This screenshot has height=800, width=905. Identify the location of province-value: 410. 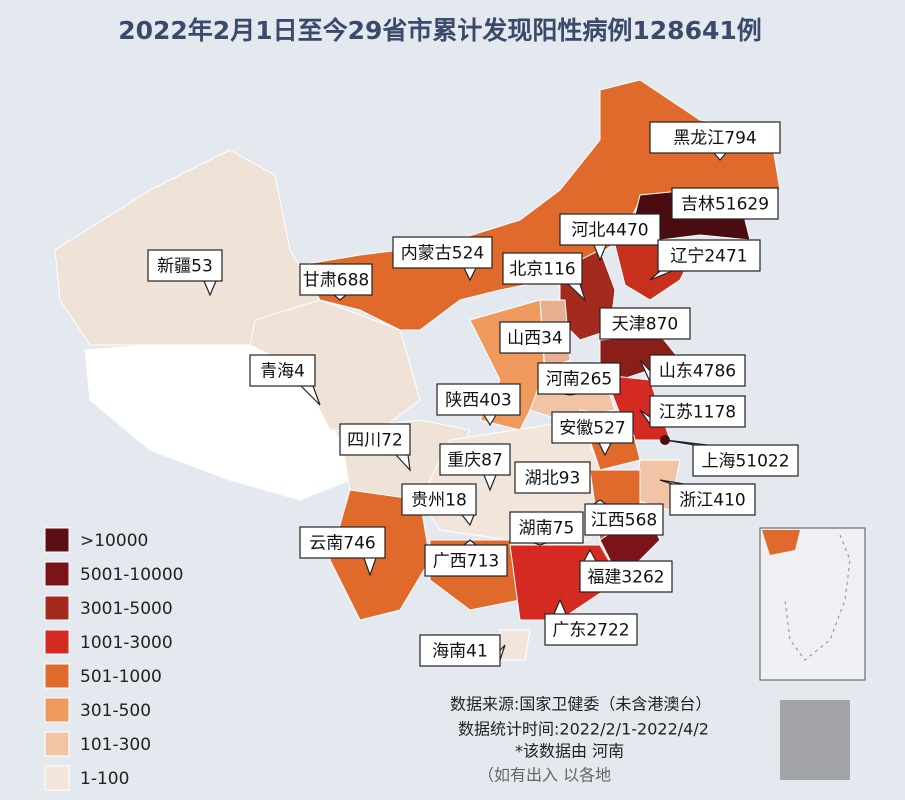
(729, 501).